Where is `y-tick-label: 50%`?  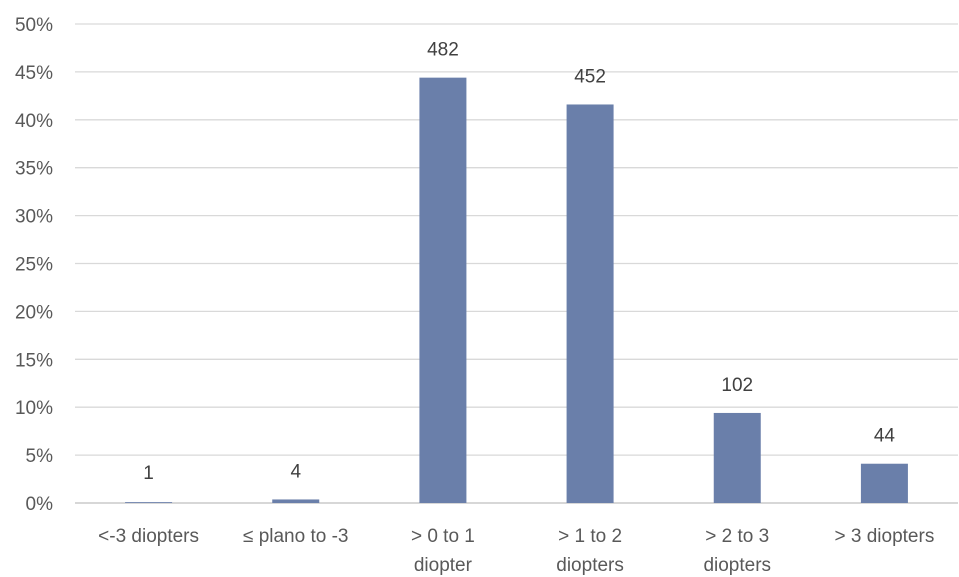
y-tick-label: 50% is located at coordinates (34, 25).